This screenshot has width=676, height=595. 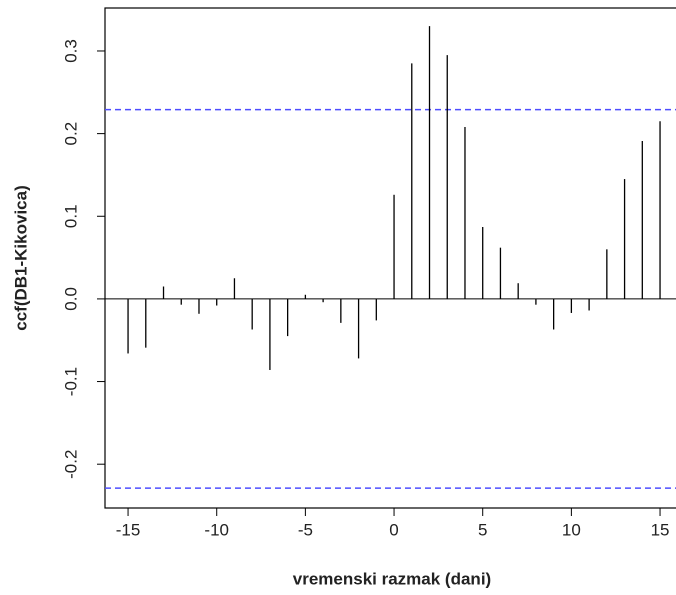 What do you see at coordinates (70, 134) in the screenshot?
I see `y-tick-label: 0.2` at bounding box center [70, 134].